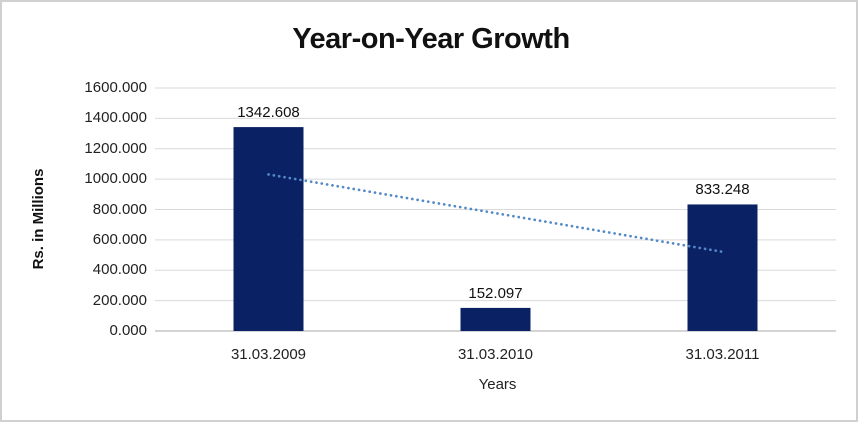 The height and width of the screenshot is (422, 858). I want to click on bar-value-label: 833.248, so click(722, 190).